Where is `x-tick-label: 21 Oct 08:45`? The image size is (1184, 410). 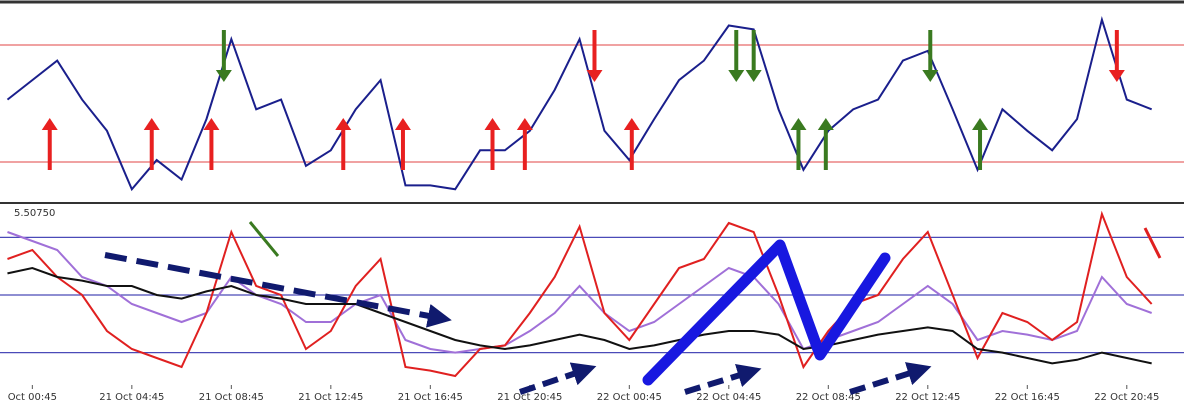
x-tick-label: 21 Oct 08:45 is located at coordinates (231, 397).